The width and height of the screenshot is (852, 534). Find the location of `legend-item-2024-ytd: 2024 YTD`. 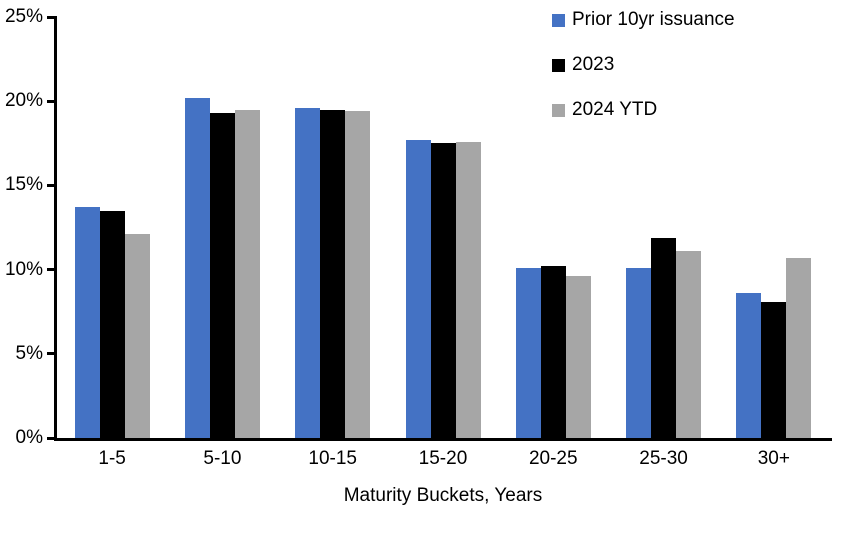

legend-item-2024-ytd: 2024 YTD is located at coordinates (643, 110).